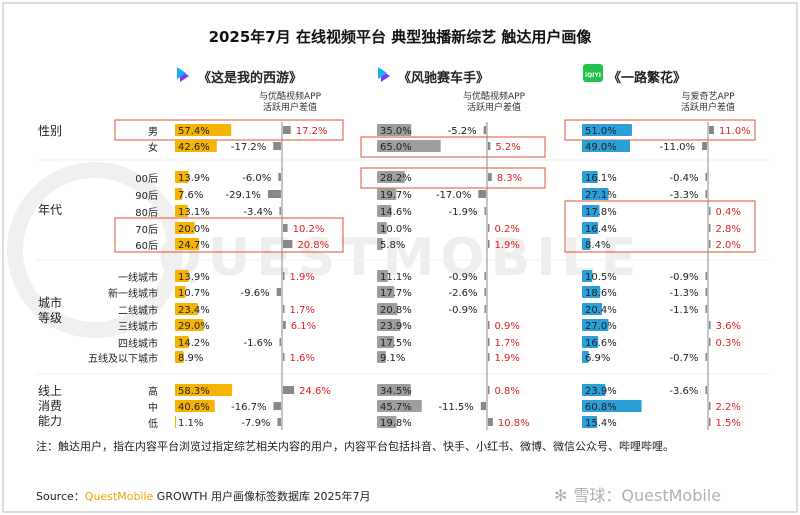  Describe the element at coordinates (400, 258) in the screenshot. I see `background-watermark: QUESTMOBILE` at that location.